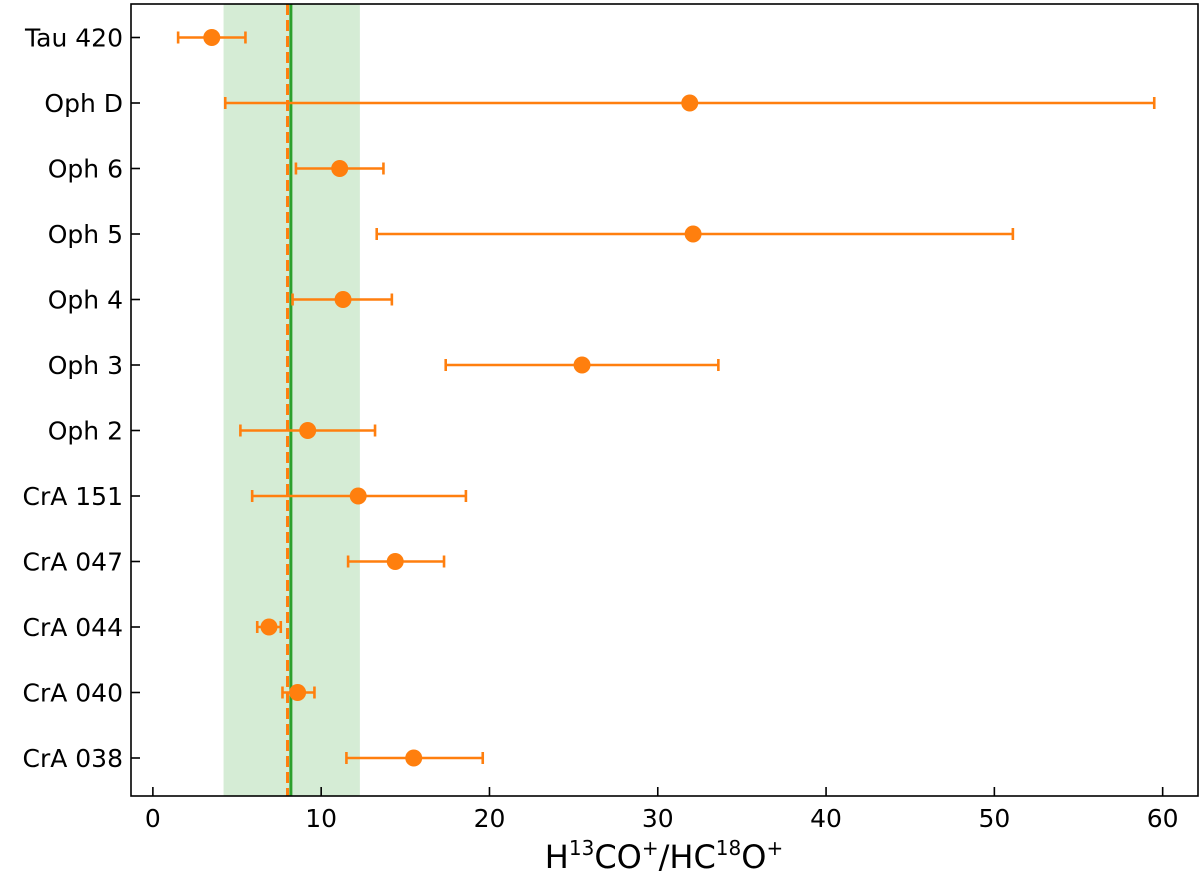 This screenshot has height=878, width=1200. I want to click on reference-lines, so click(289, 400).